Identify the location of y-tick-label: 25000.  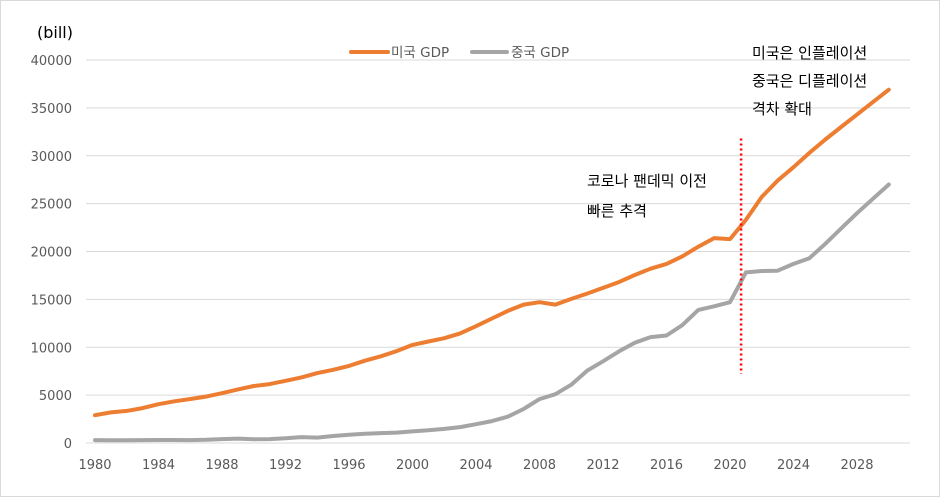
(51, 205).